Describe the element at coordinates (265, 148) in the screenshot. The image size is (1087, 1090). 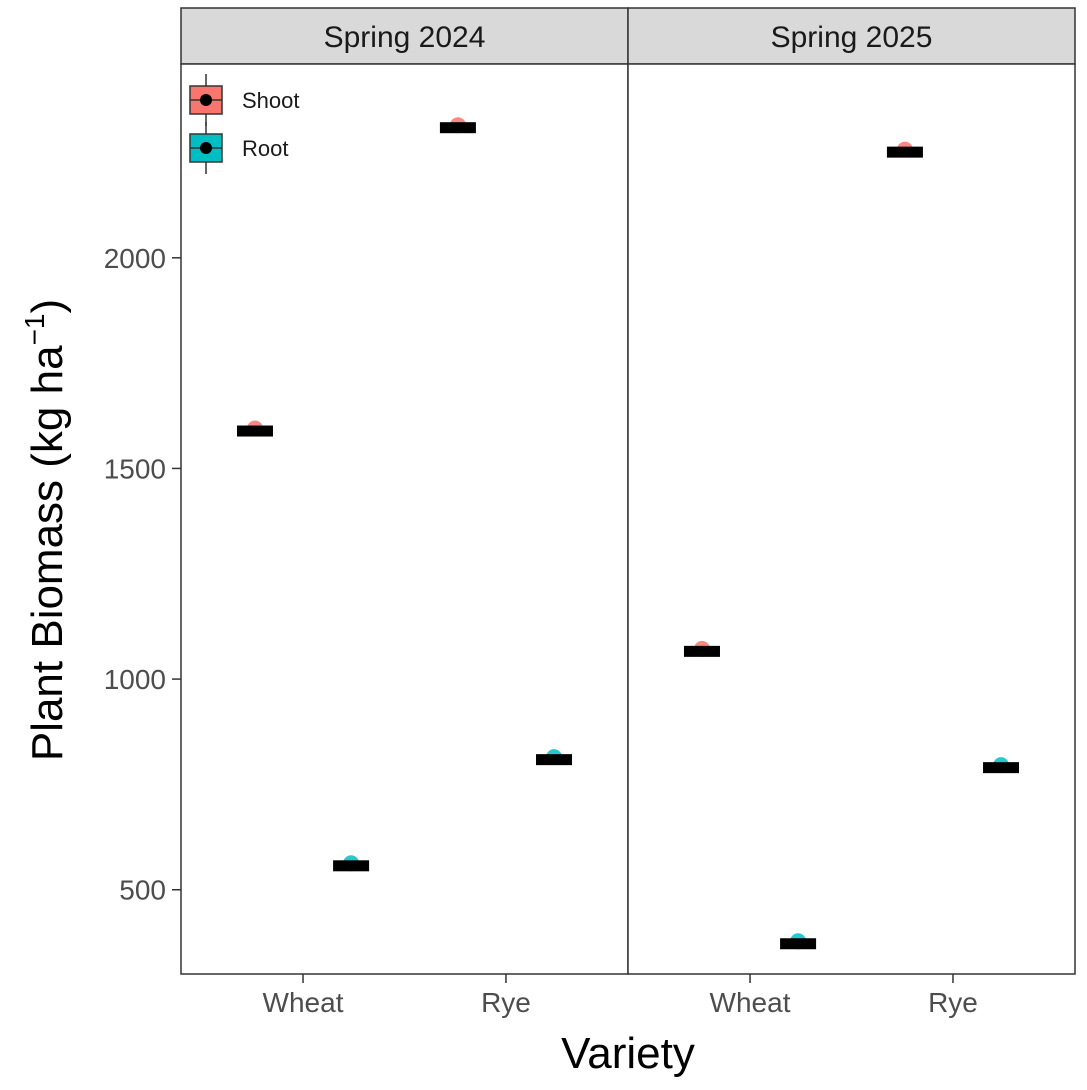
I see `legend-label: Root` at that location.